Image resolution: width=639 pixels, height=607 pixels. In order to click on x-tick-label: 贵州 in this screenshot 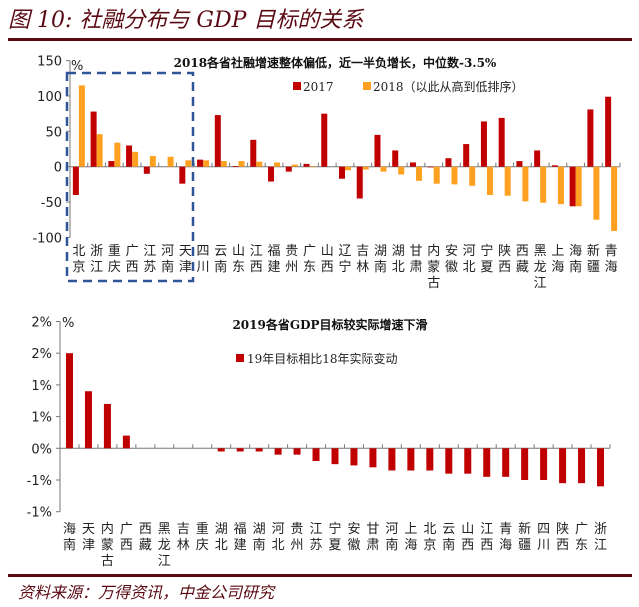, I will do `click(297, 537)`.